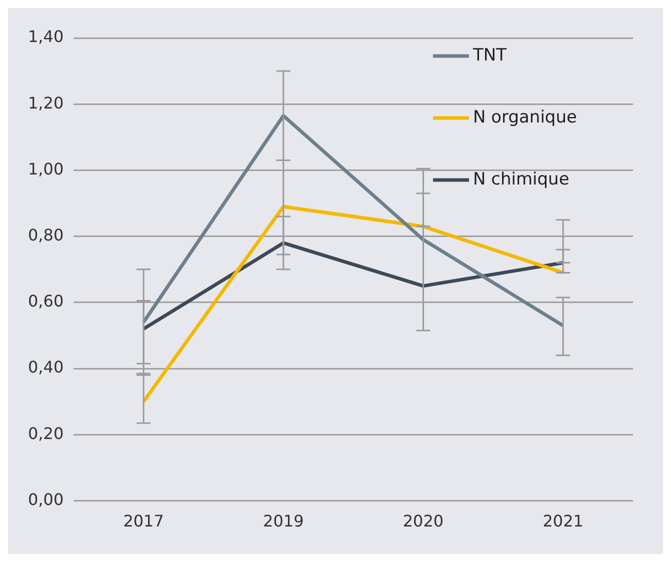 The width and height of the screenshot is (671, 562). I want to click on x-tick-label: 2021, so click(563, 521).